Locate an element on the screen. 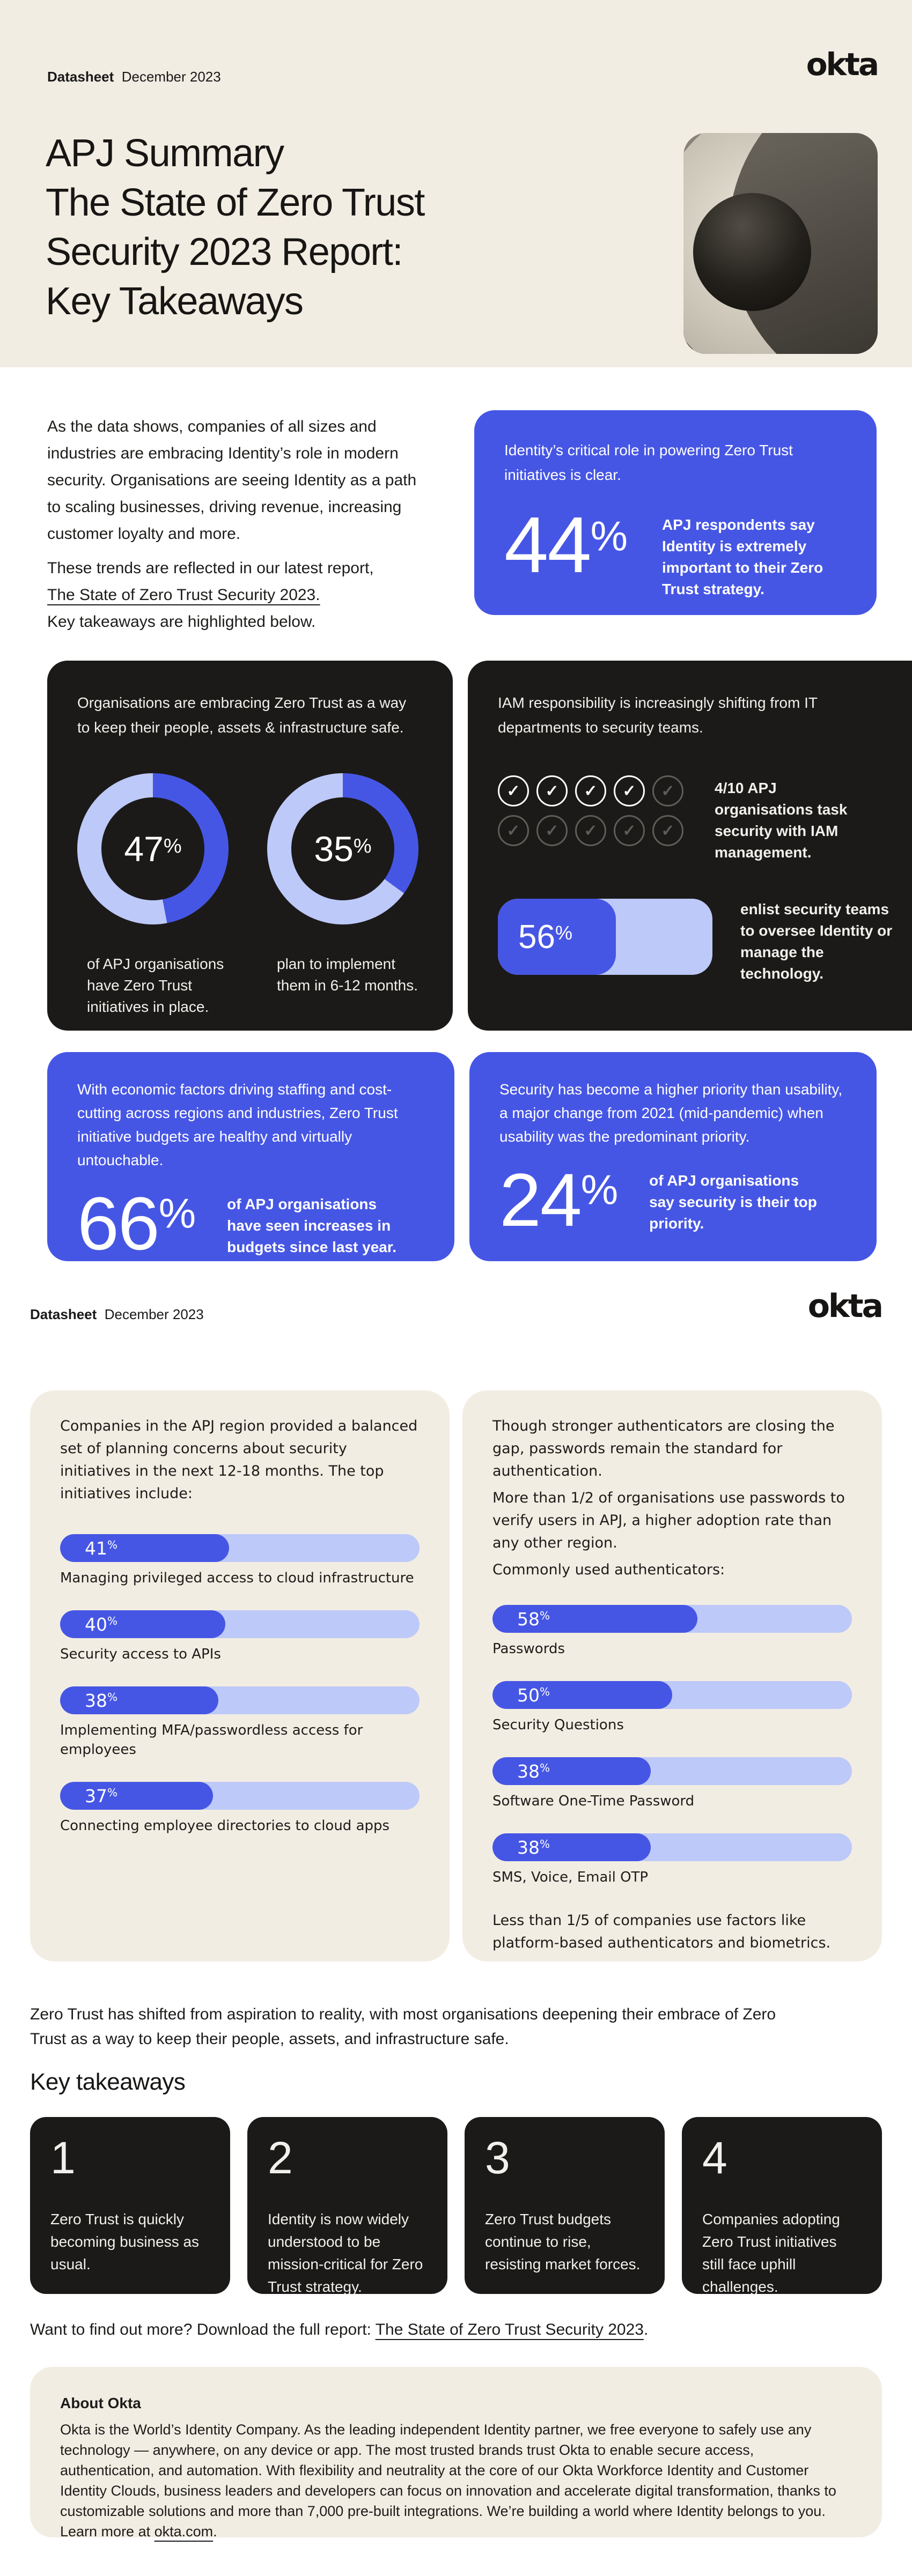 This screenshot has width=912, height=2576. donut-chart-47: 47% is located at coordinates (153, 848).